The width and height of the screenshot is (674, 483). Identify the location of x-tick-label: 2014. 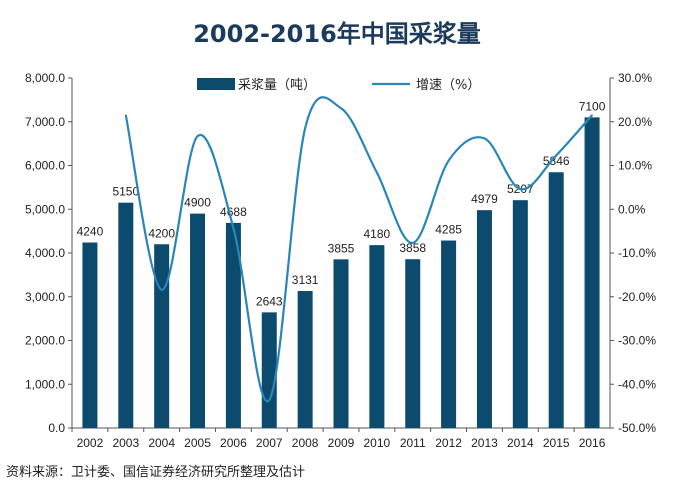
(520, 443).